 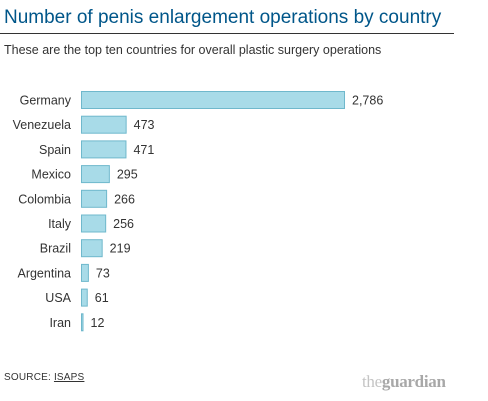 I want to click on source-link: ISAPS, so click(x=69, y=377).